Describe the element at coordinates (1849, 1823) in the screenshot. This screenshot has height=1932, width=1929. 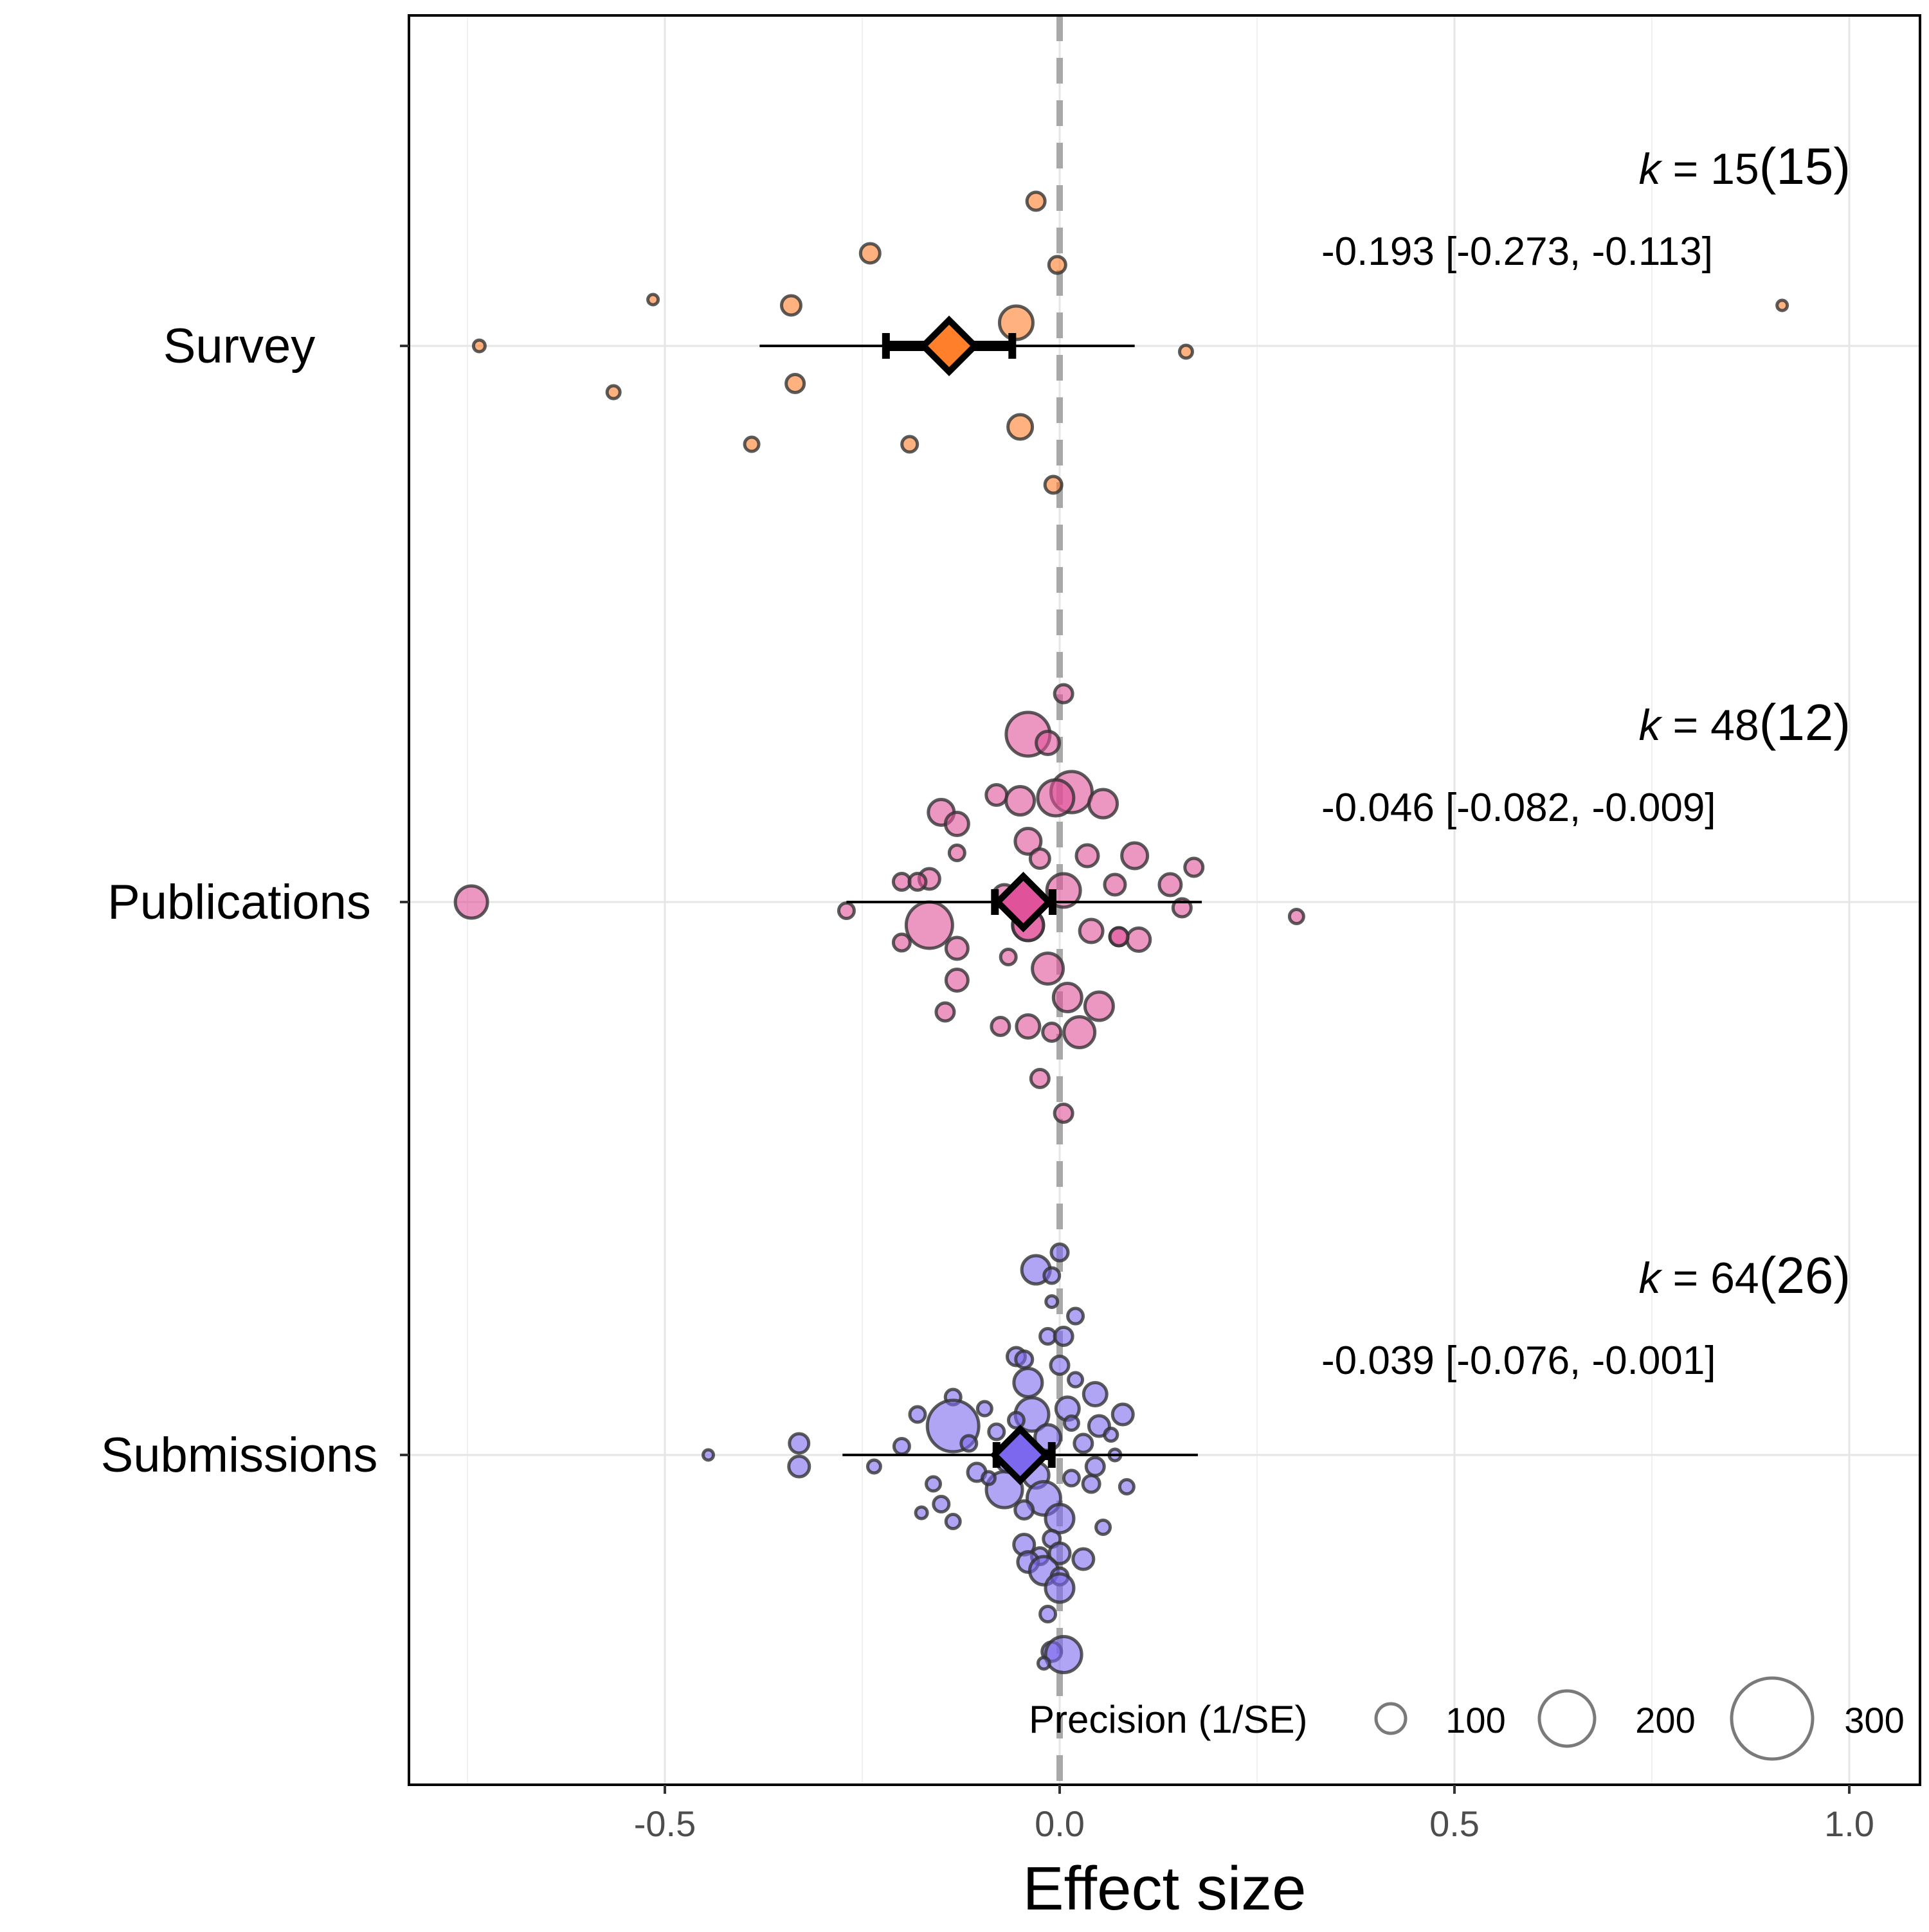
I see `x-tick-label: 1.0` at that location.